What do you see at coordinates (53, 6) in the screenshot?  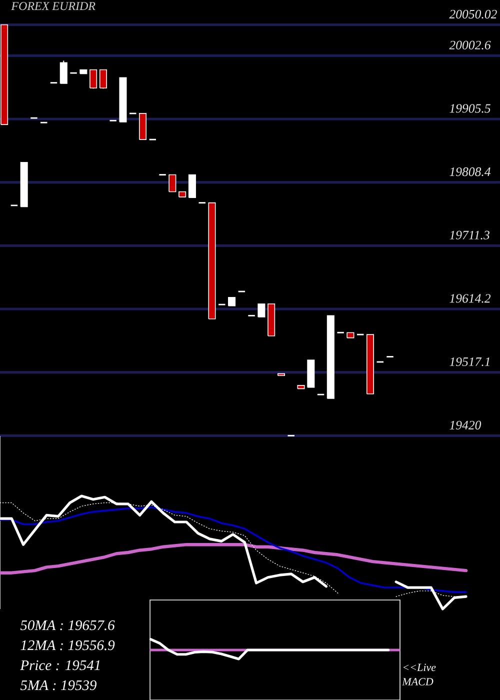 I see `chart-title: FOREX EURIDR` at bounding box center [53, 6].